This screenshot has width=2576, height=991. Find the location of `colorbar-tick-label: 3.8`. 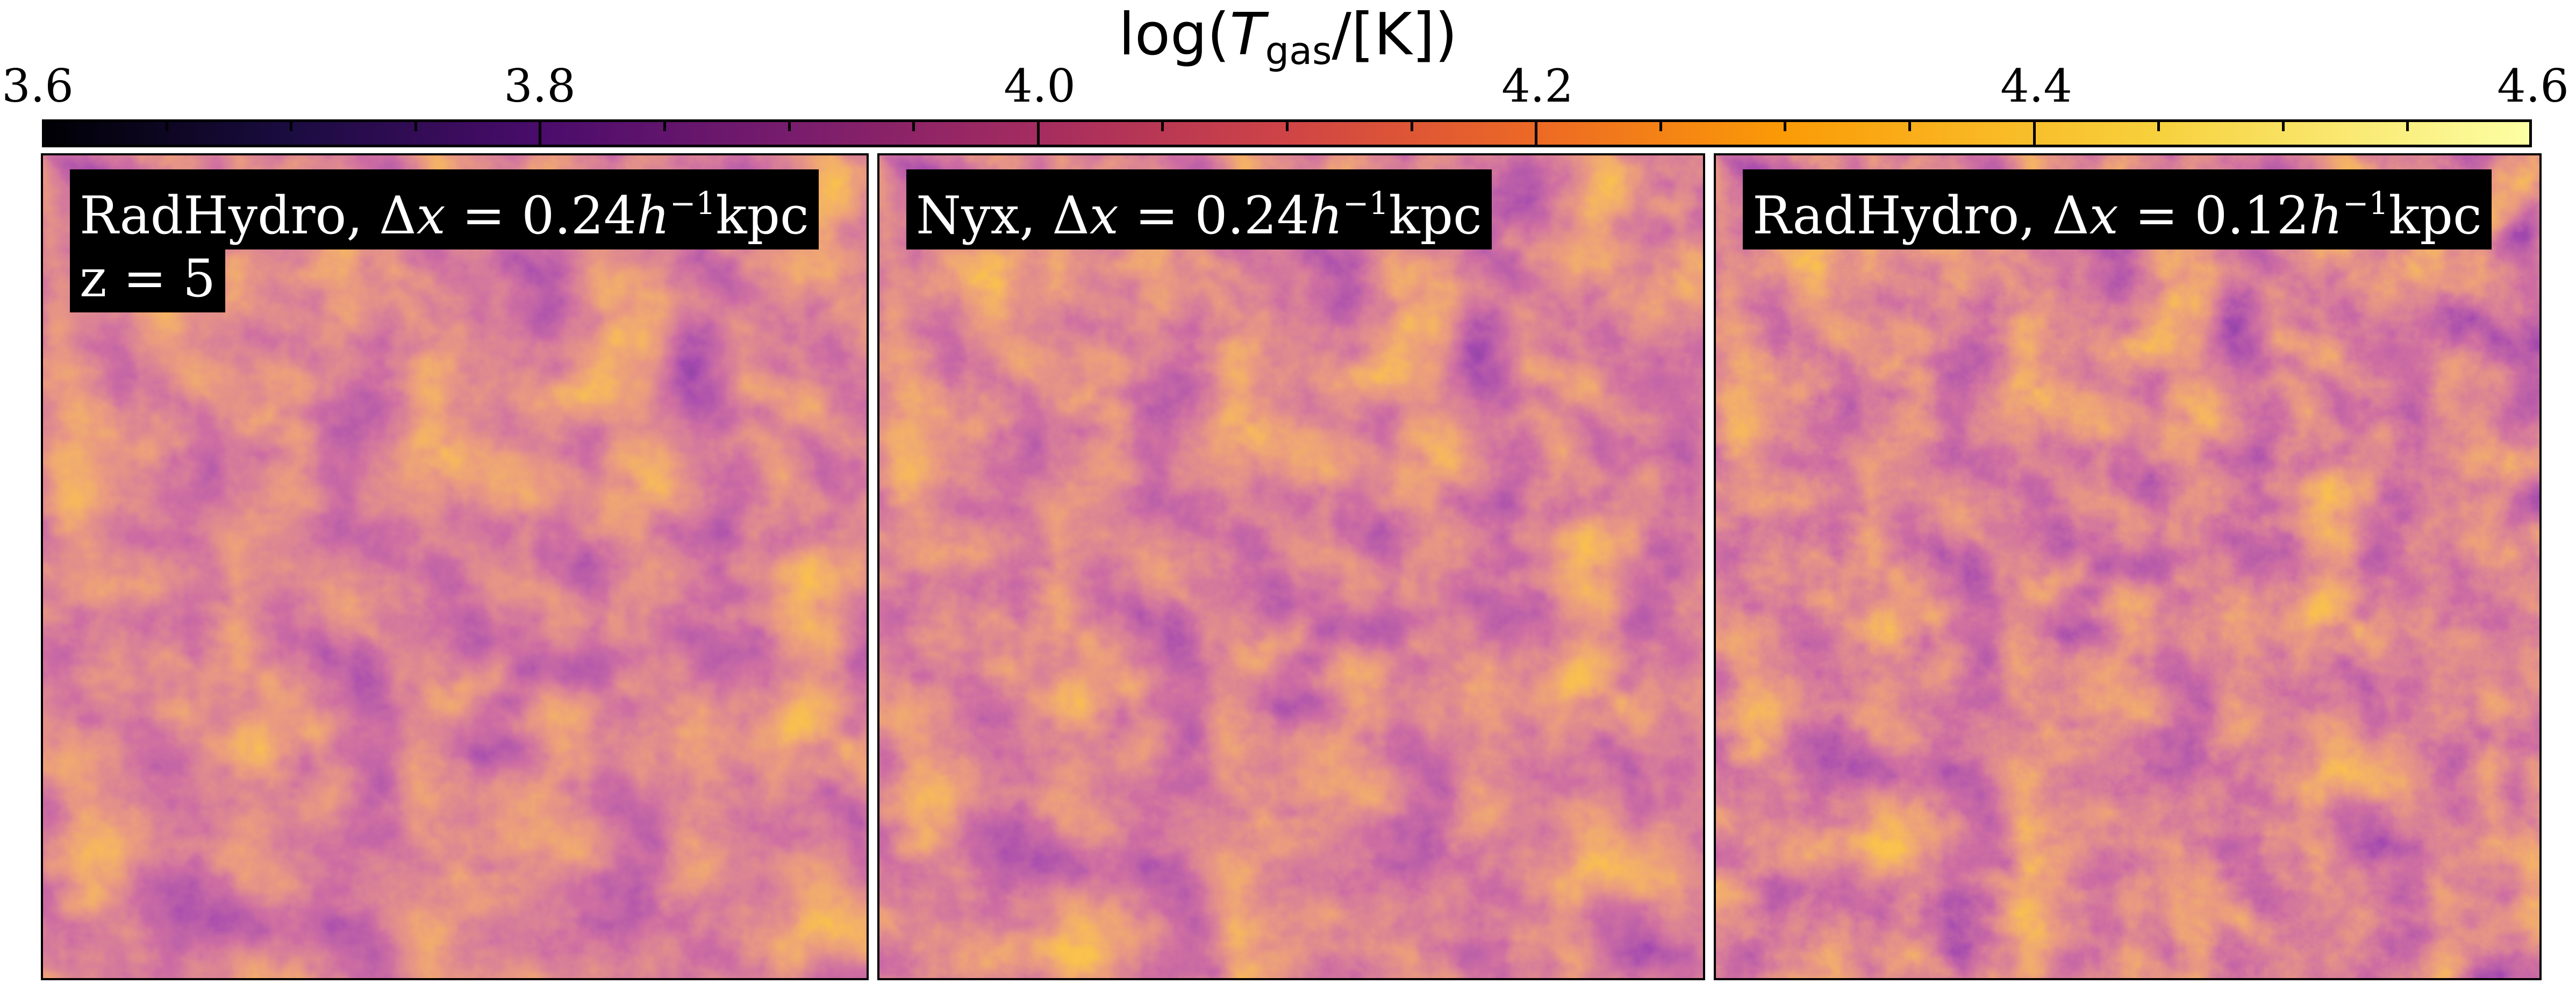

colorbar-tick-label: 3.8 is located at coordinates (540, 86).